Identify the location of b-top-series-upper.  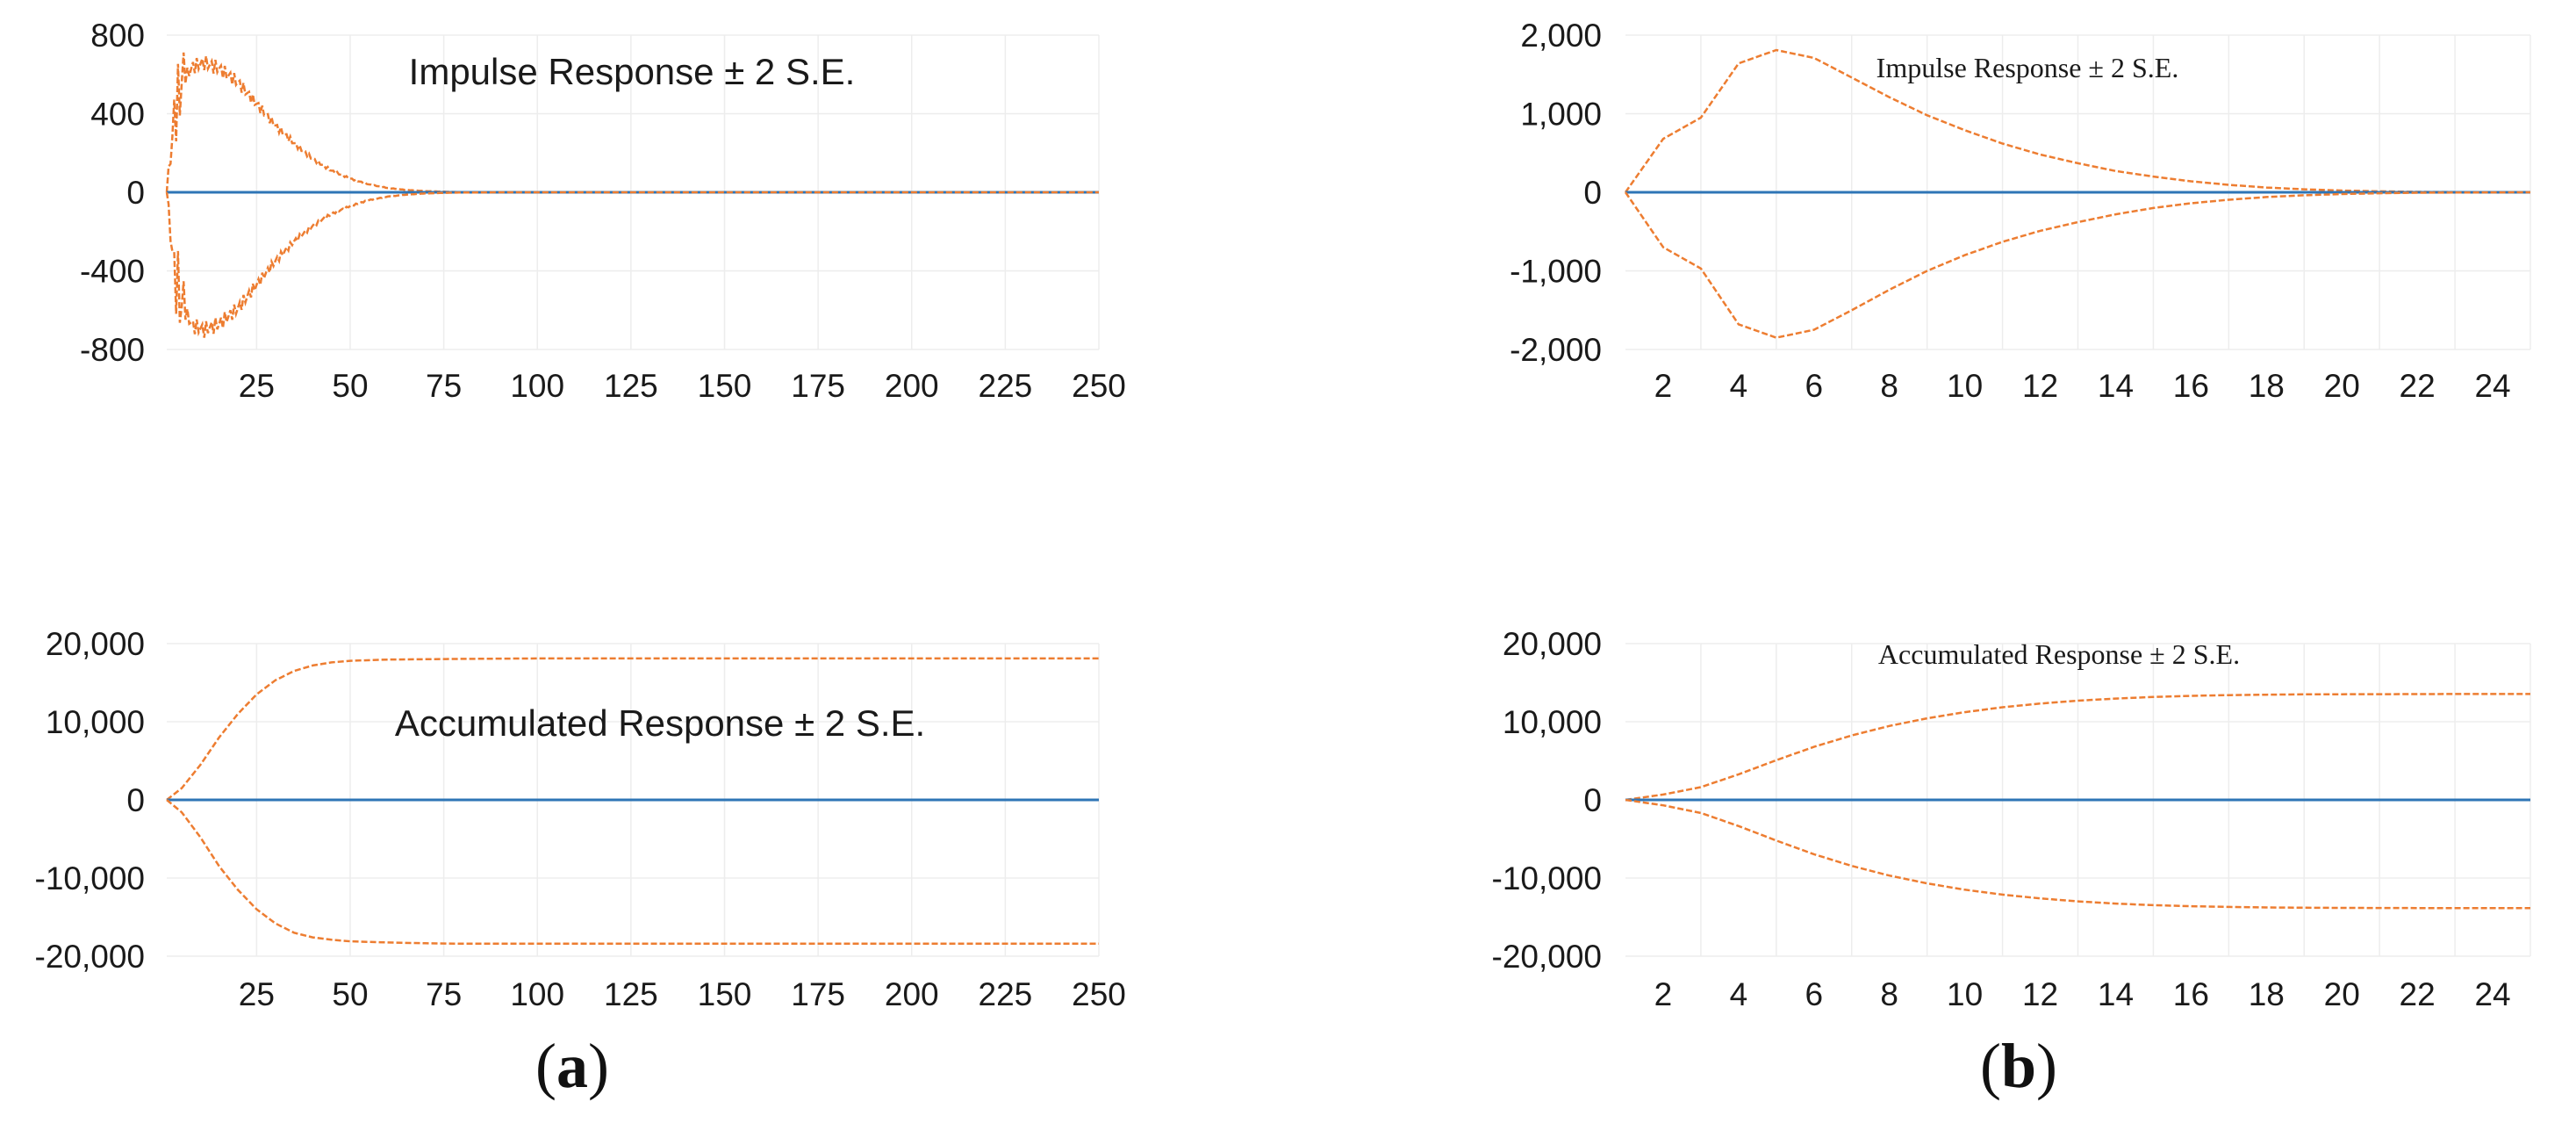
(2077, 121).